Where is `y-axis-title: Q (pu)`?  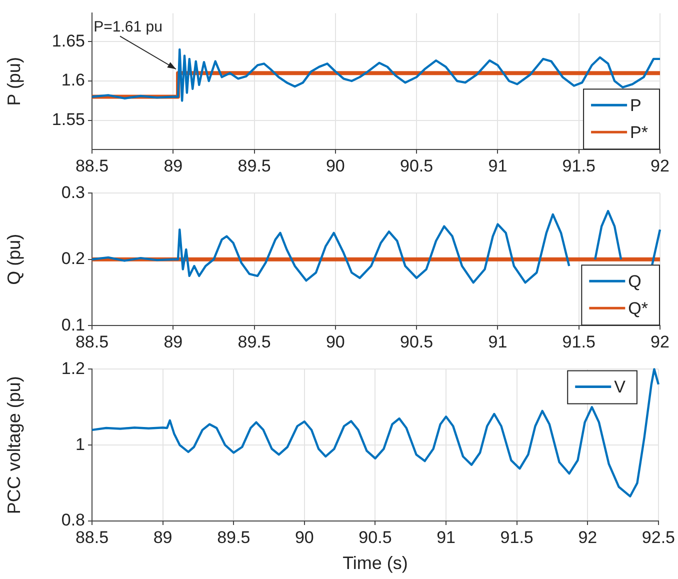 y-axis-title: Q (pu) is located at coordinates (14, 259).